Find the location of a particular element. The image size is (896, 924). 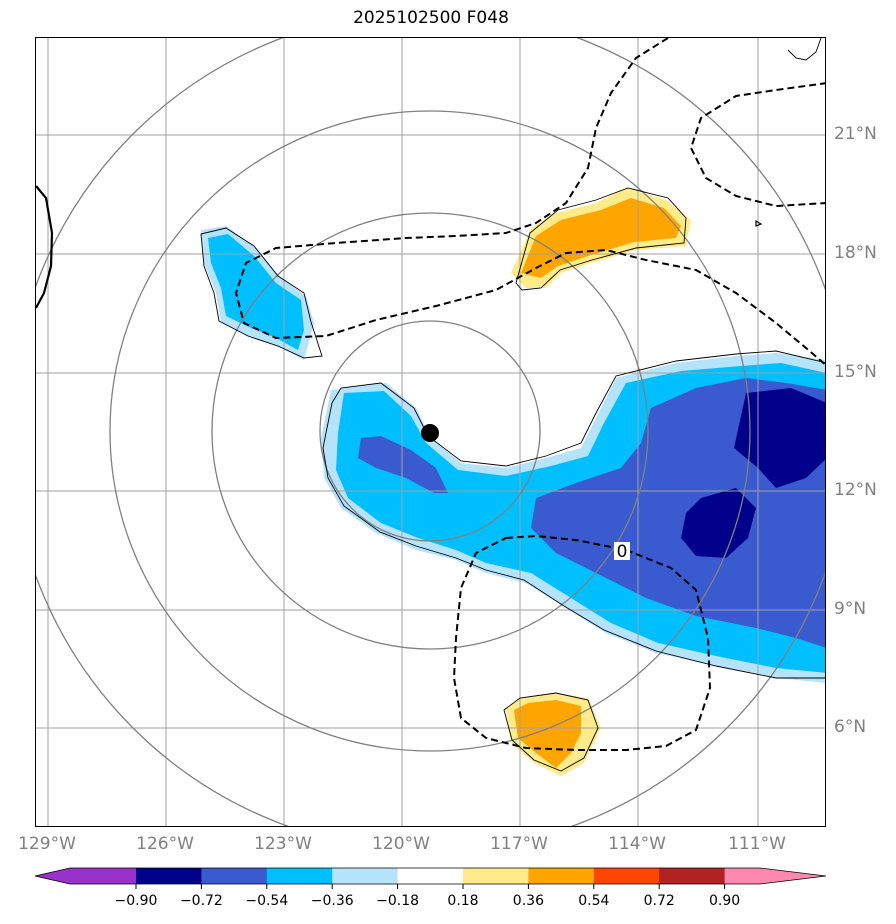

lat-label: 12°N is located at coordinates (855, 490).